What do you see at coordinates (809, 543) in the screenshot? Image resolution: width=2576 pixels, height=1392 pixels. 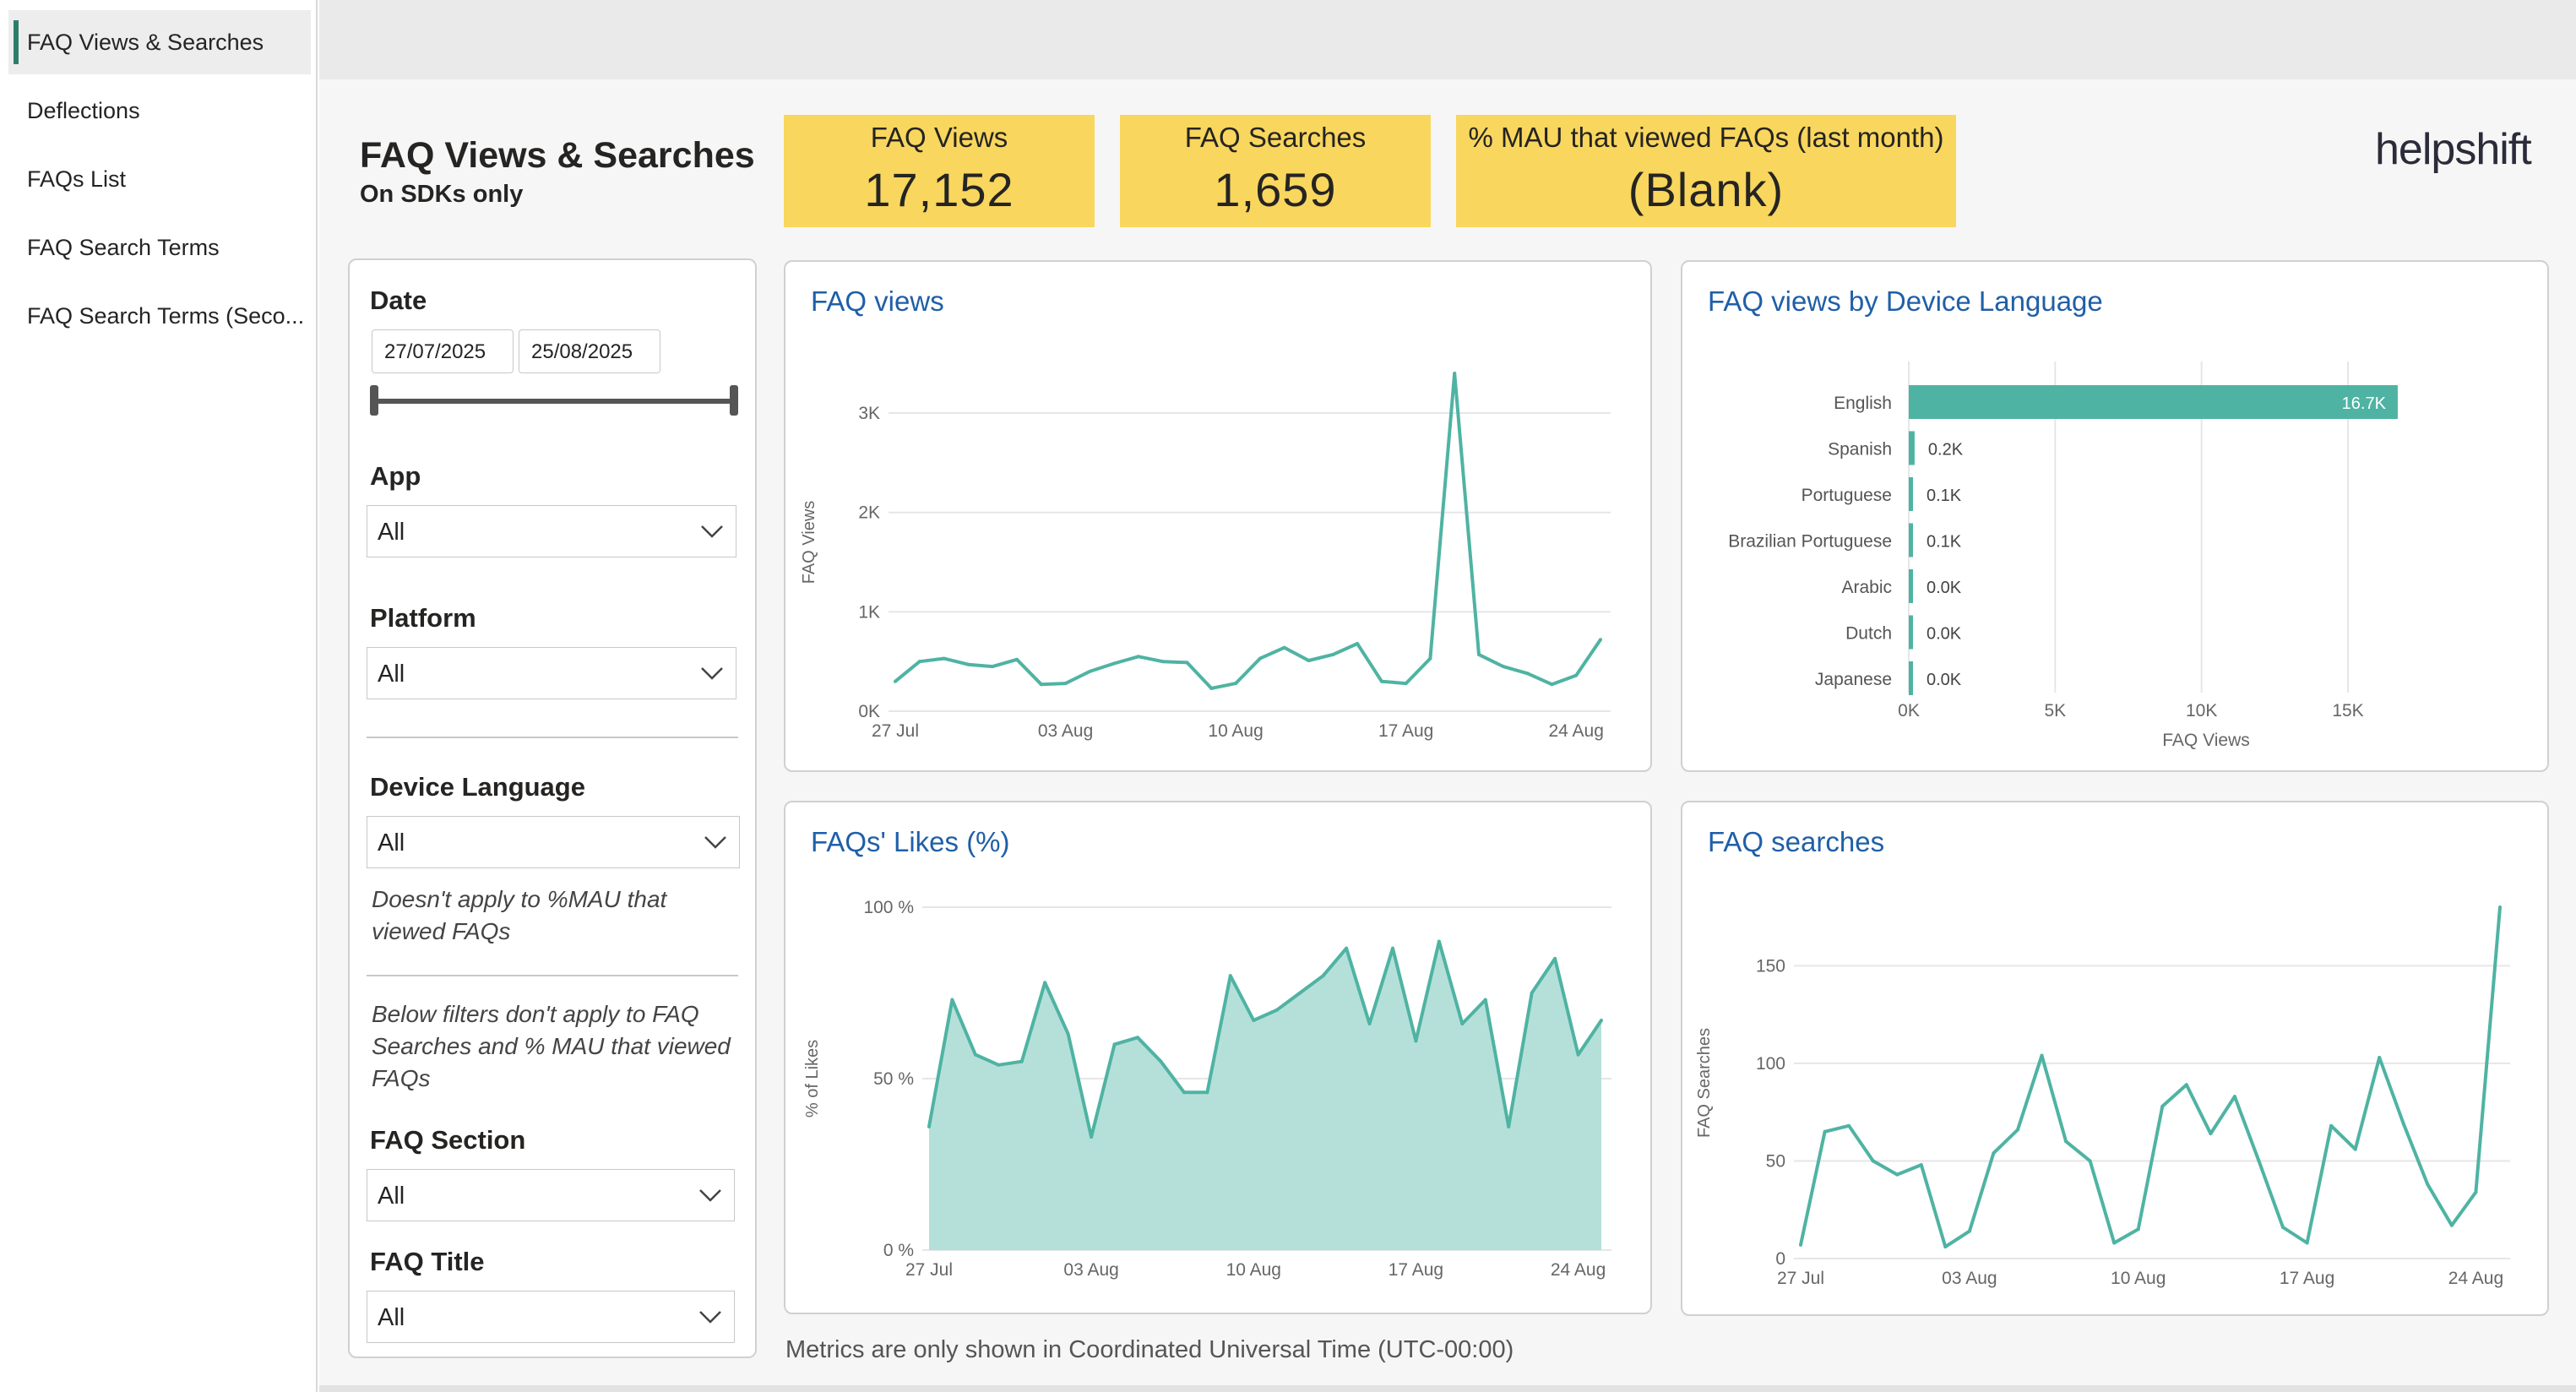 I see `y-axis-label: FAQ Views` at bounding box center [809, 543].